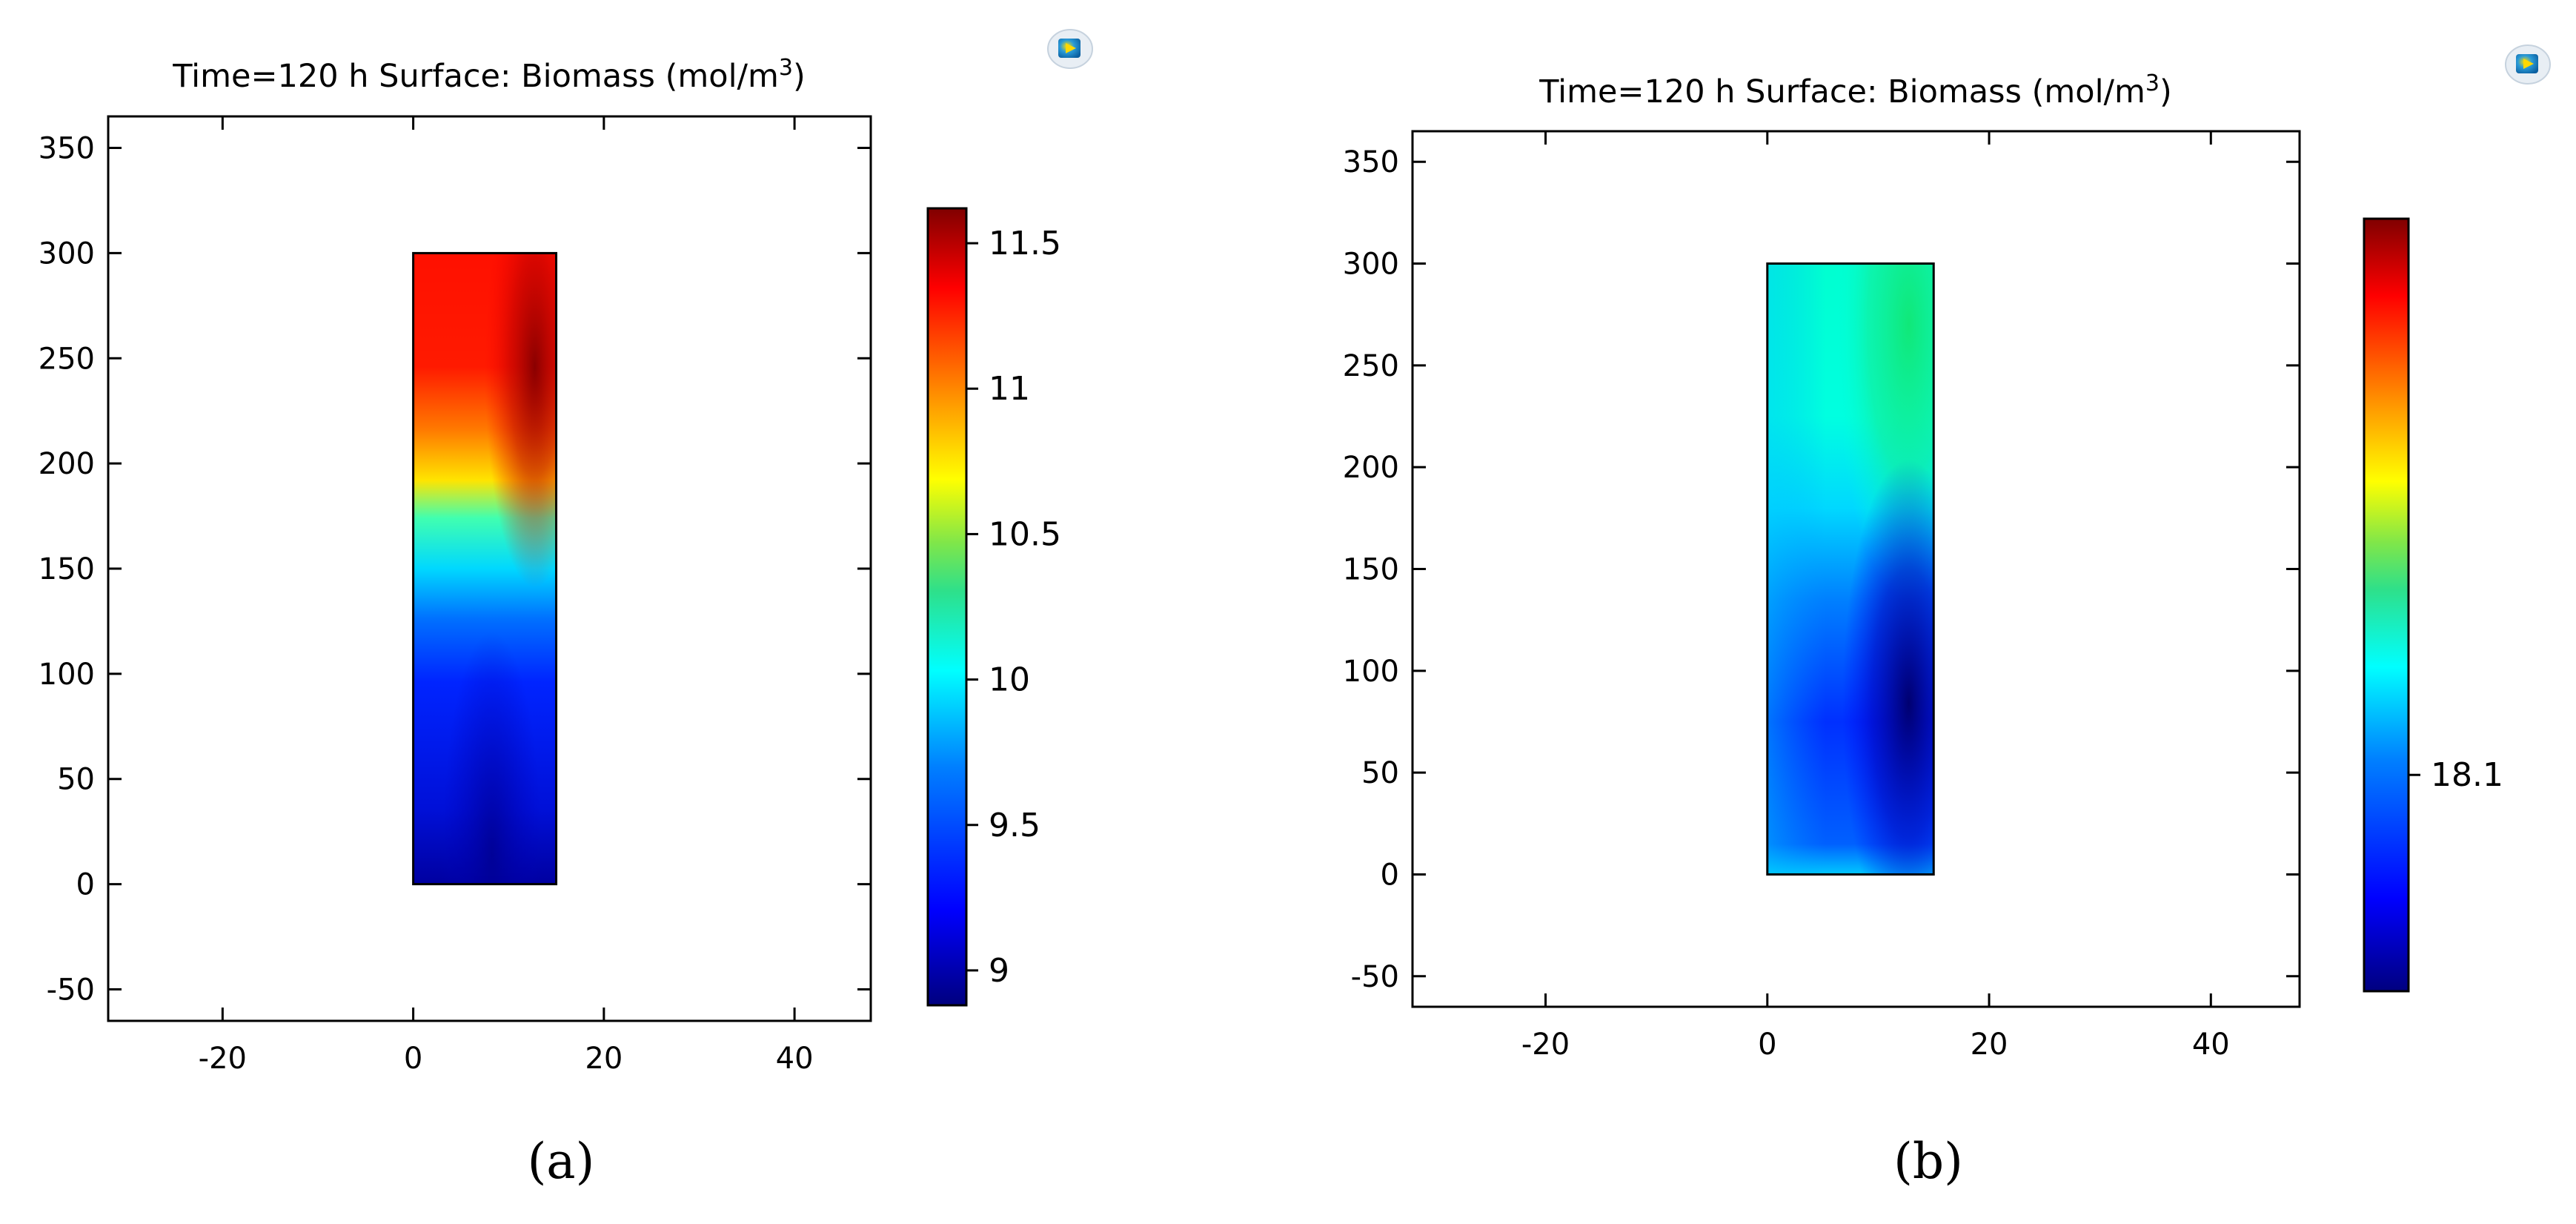 Image resolution: width=2576 pixels, height=1224 pixels. I want to click on colorbar-tick-label: 10, so click(1009, 680).